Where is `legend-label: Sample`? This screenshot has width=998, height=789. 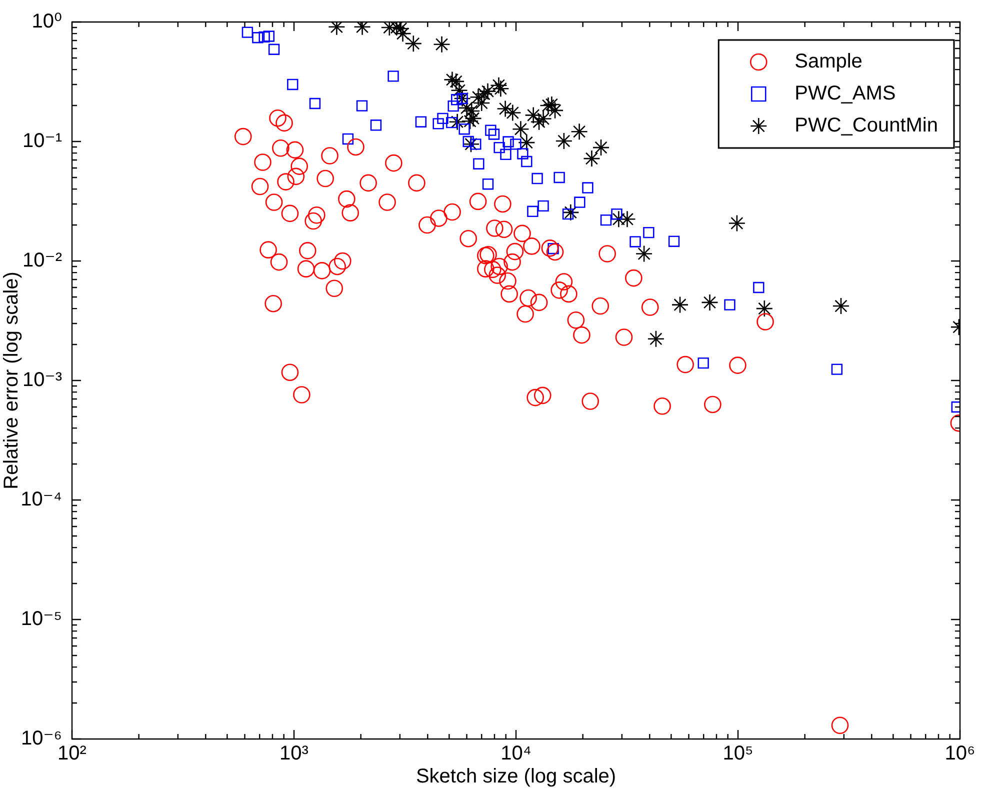
legend-label: Sample is located at coordinates (828, 61).